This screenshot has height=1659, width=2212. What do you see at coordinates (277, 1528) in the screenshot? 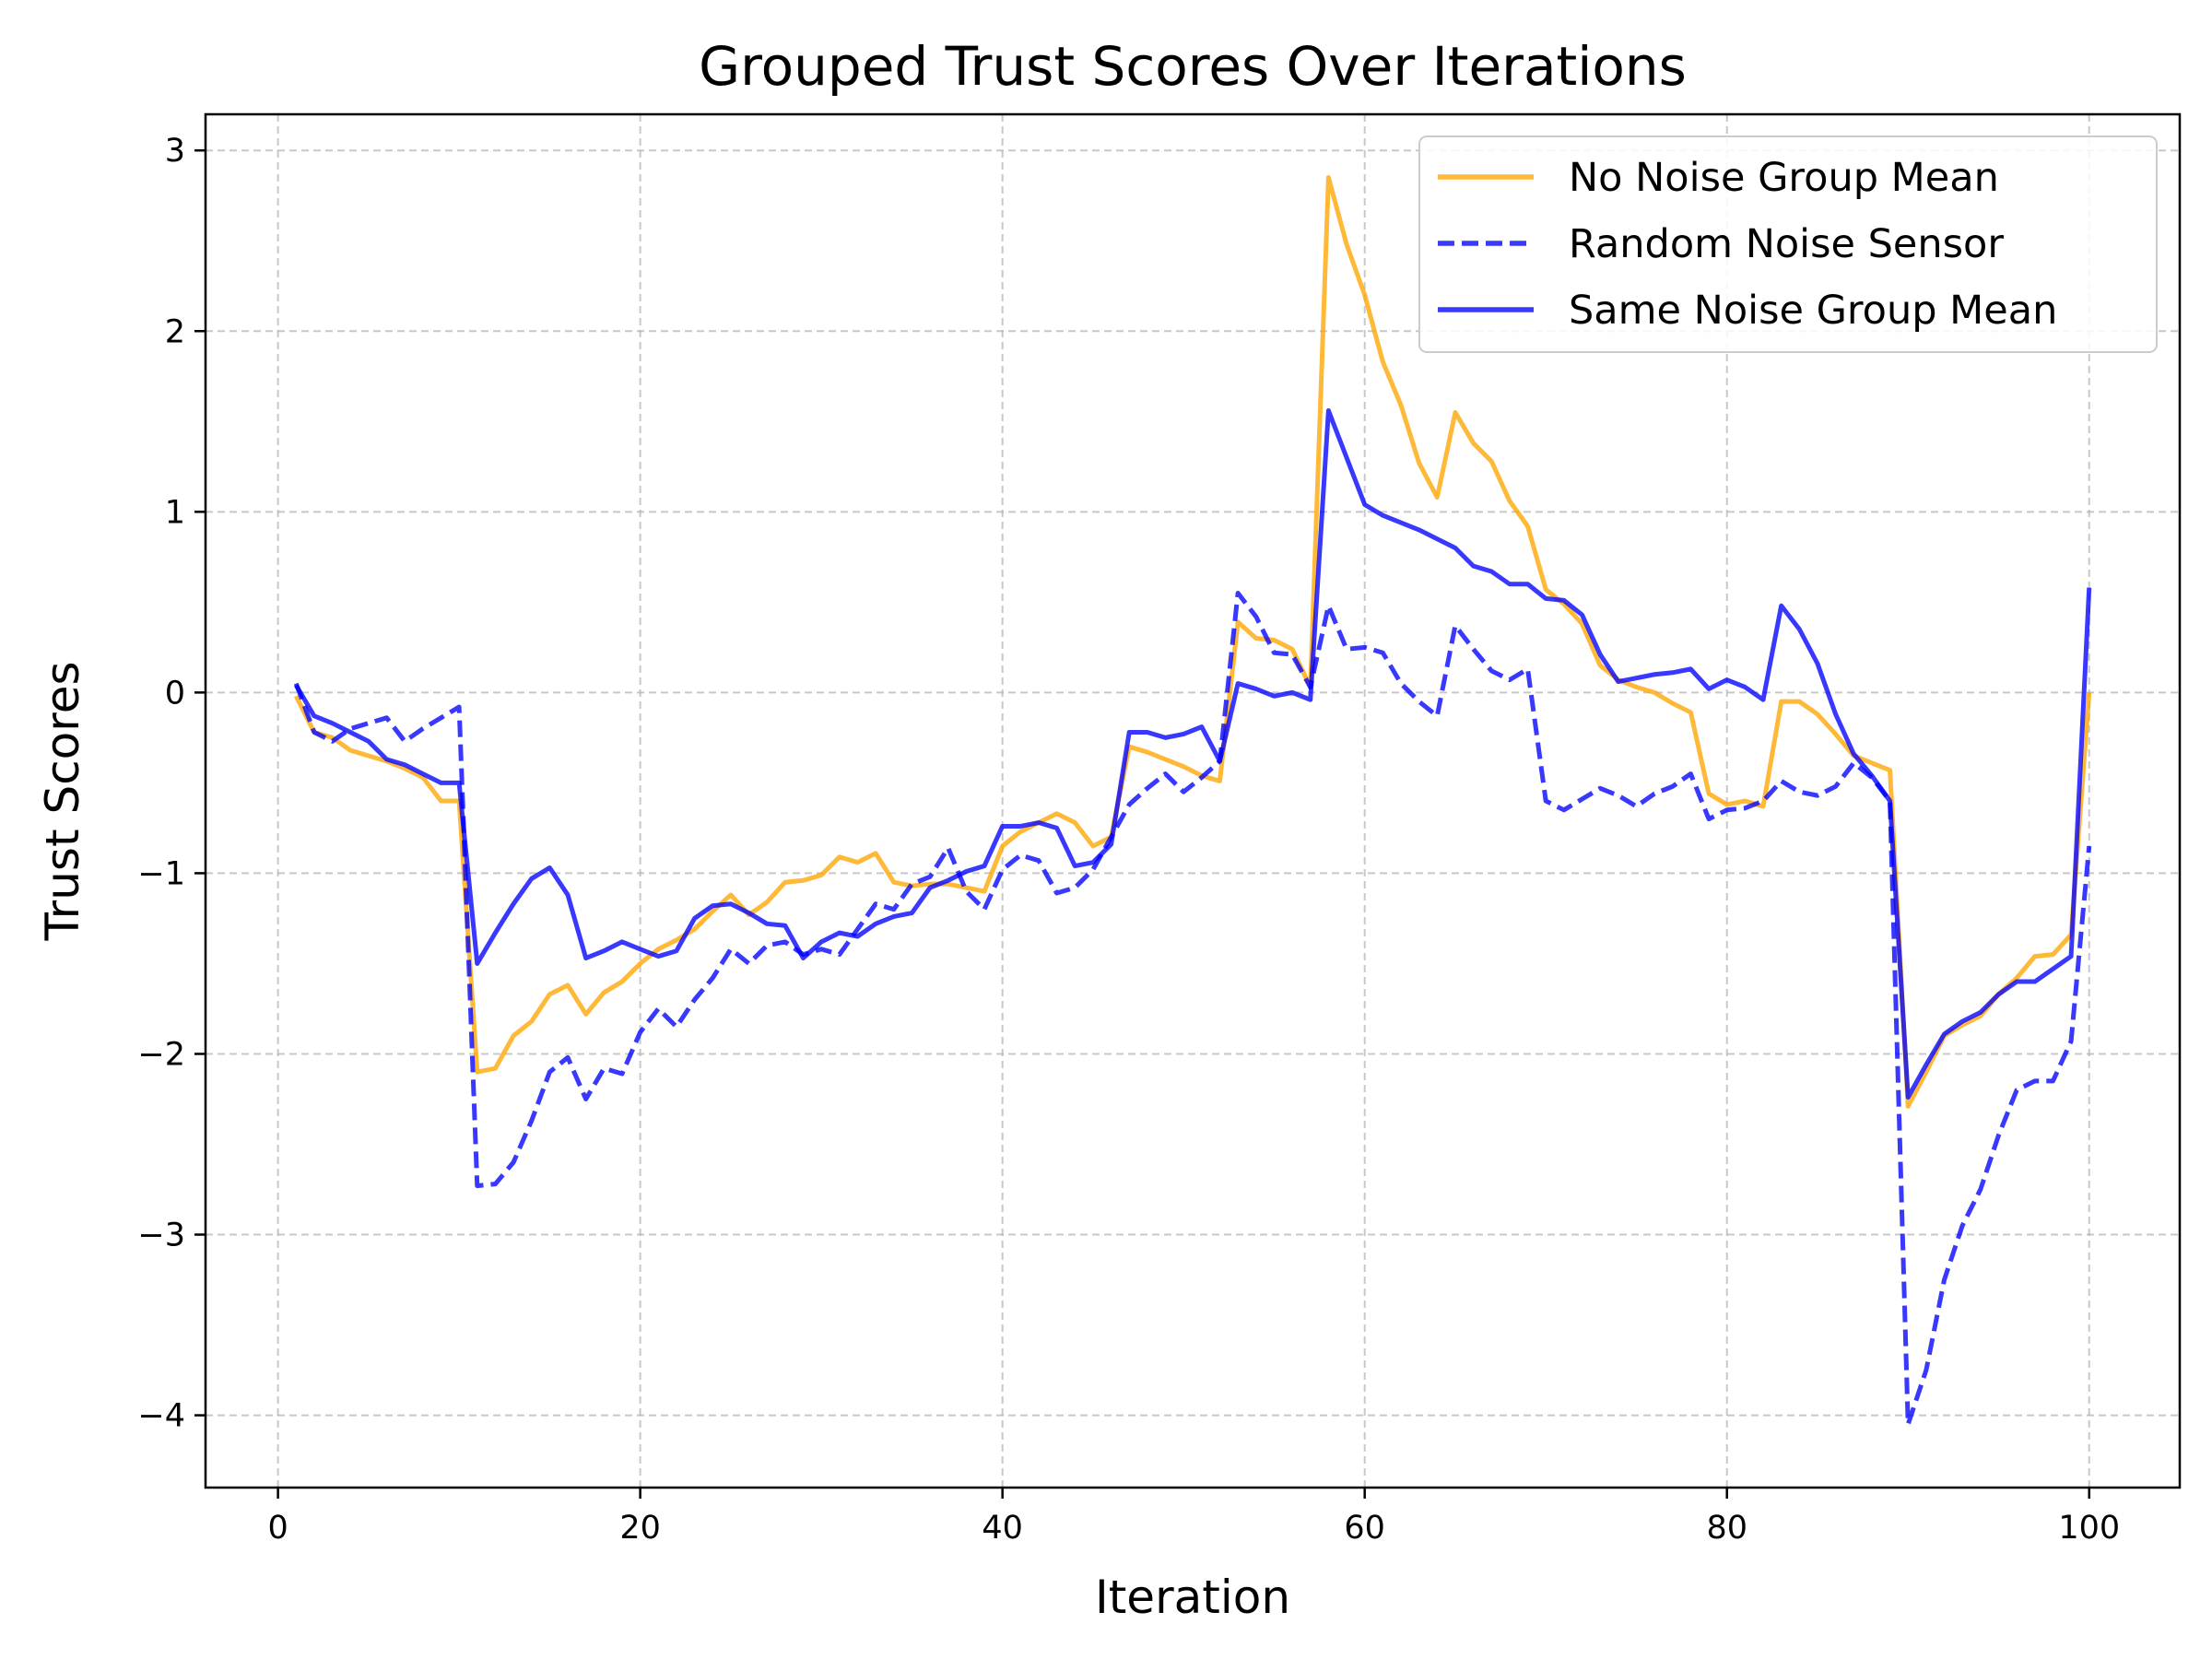
I see `x-tick-label: 0` at bounding box center [277, 1528].